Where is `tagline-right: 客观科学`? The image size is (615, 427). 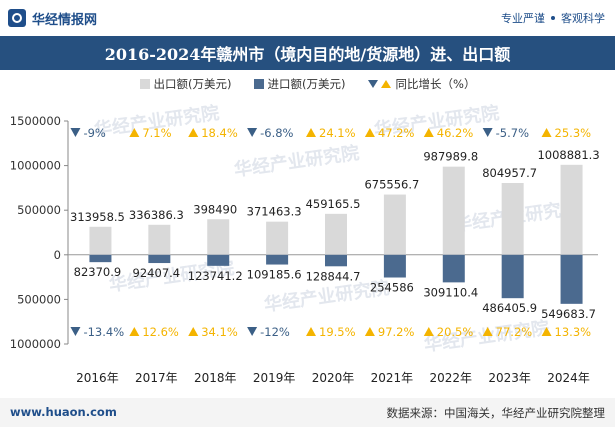 tagline-right: 客观科学 is located at coordinates (583, 18).